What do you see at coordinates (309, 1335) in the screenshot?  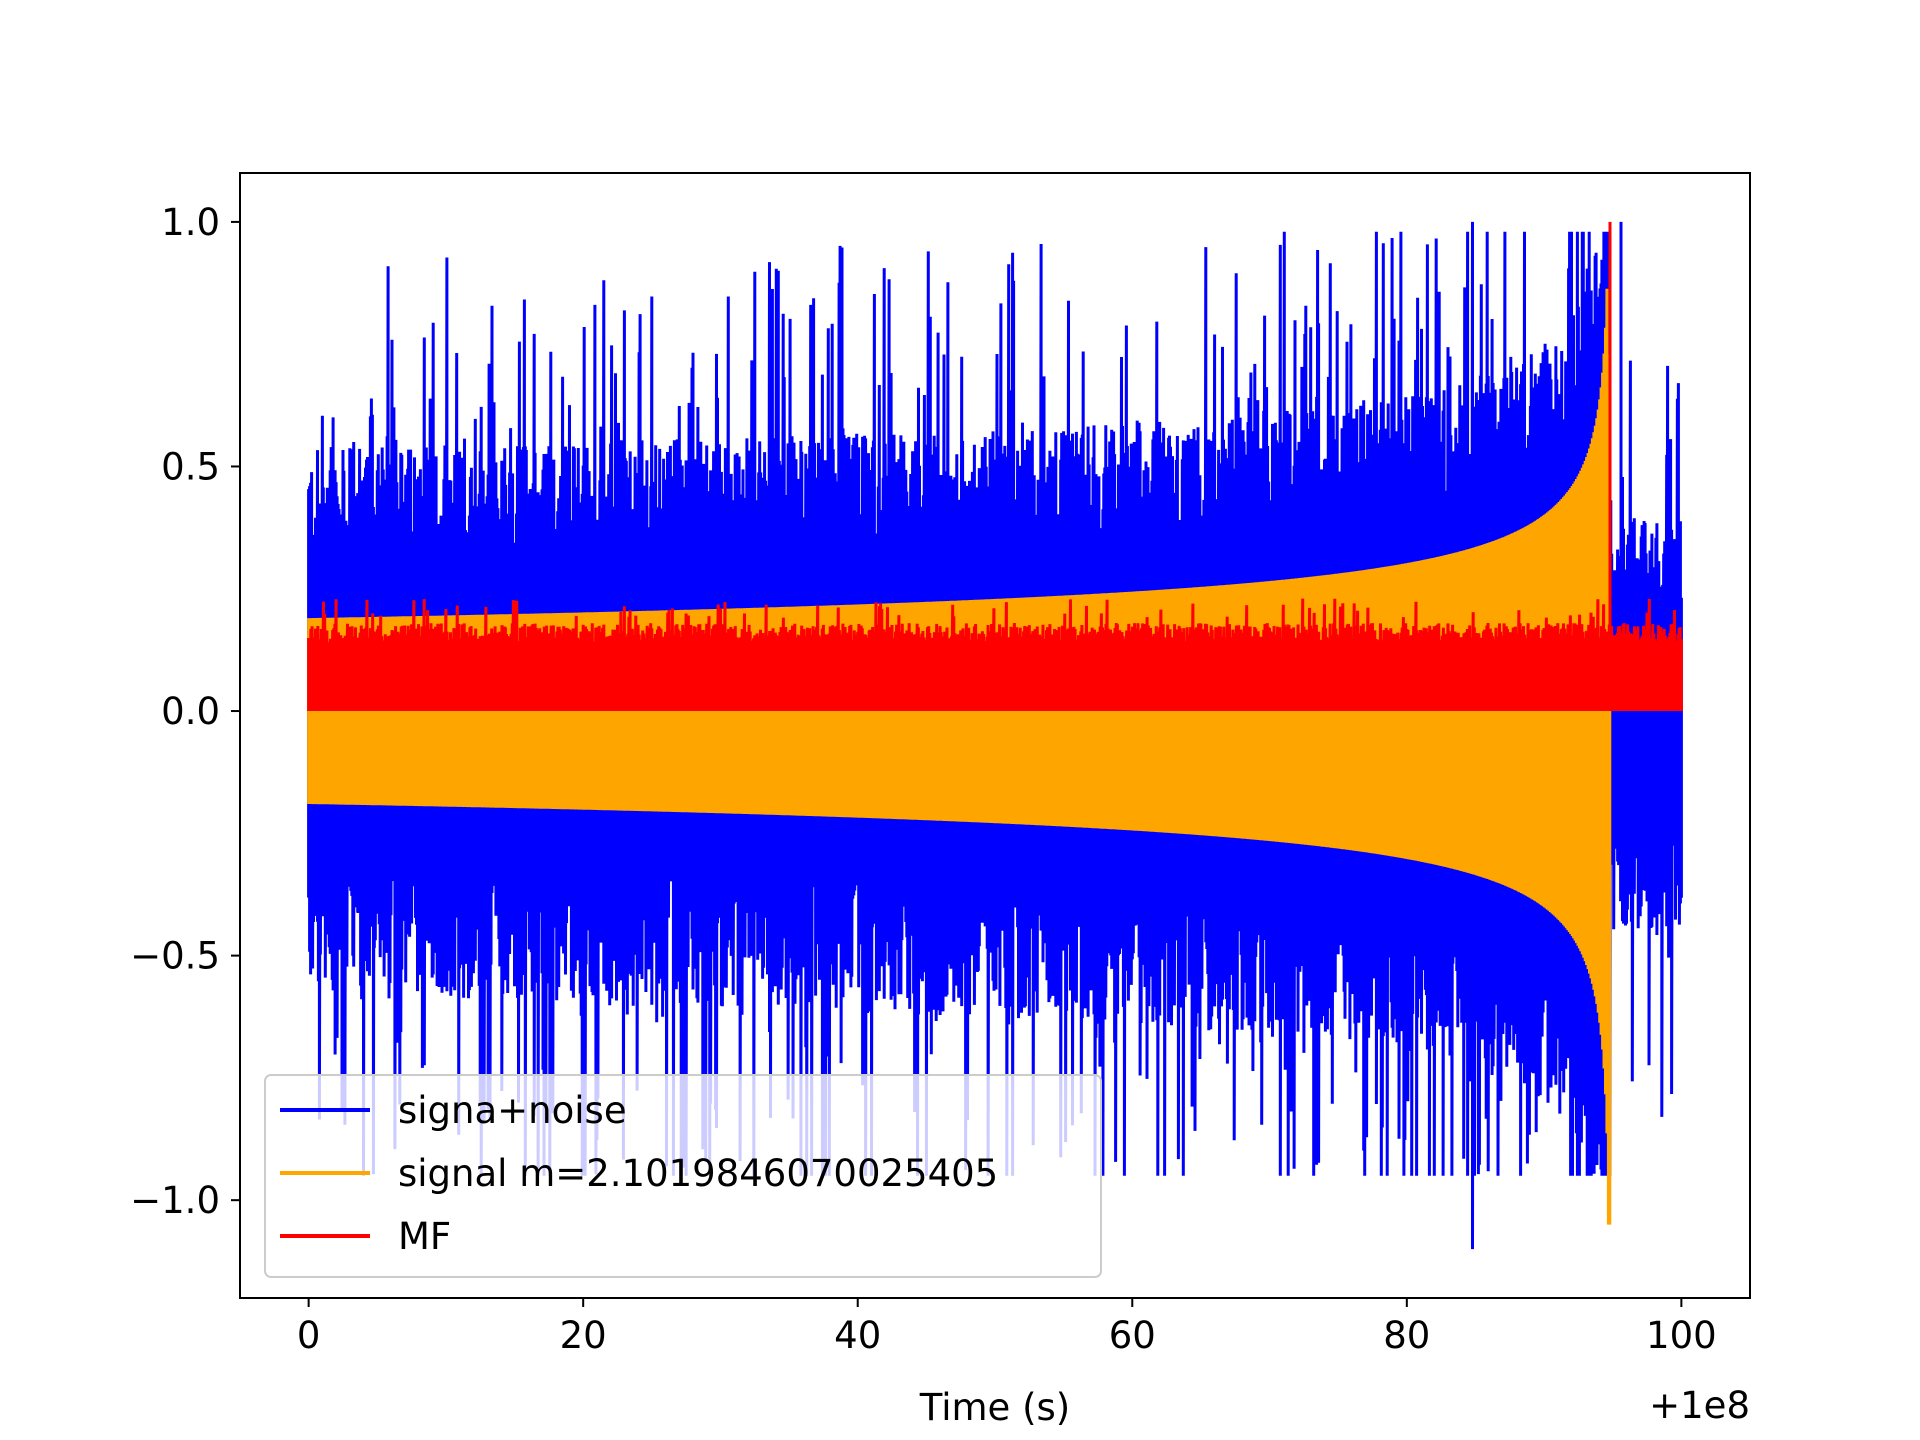 I see `x-tick-label: 0` at bounding box center [309, 1335].